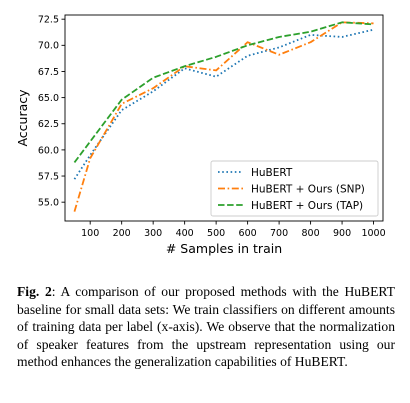 This screenshot has height=403, width=410. What do you see at coordinates (48, 98) in the screenshot?
I see `y-tick-label: 65.0` at bounding box center [48, 98].